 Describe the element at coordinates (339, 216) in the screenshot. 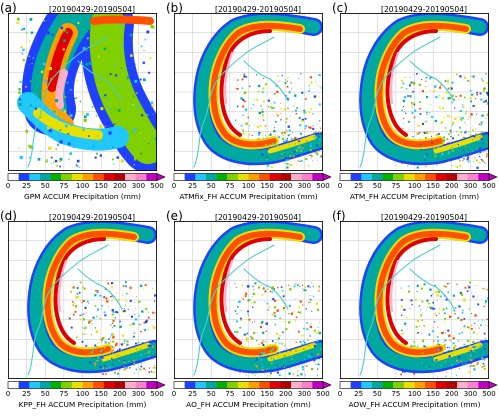

I see `panel-label: (f)` at that location.